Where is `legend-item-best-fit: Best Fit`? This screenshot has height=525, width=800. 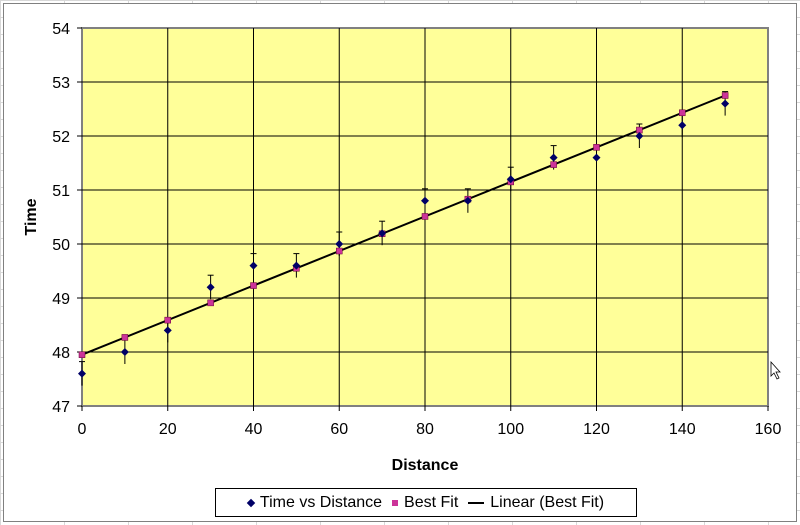 legend-item-best-fit: Best Fit is located at coordinates (425, 503).